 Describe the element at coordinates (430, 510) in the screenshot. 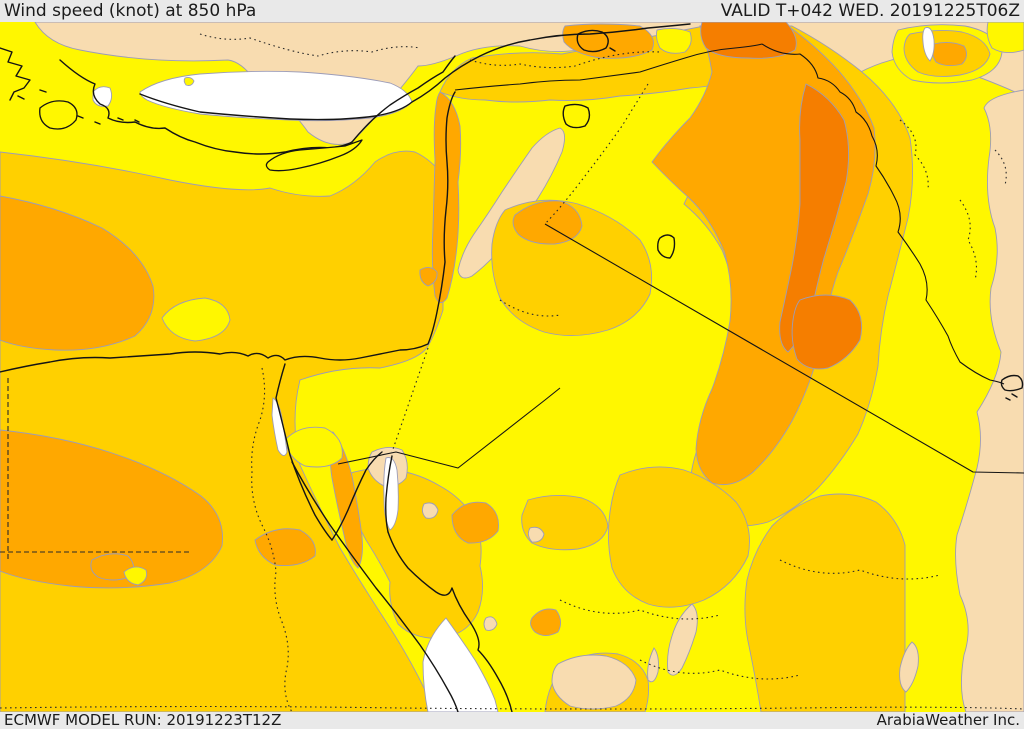

I see `band-peach-spot-coast` at that location.